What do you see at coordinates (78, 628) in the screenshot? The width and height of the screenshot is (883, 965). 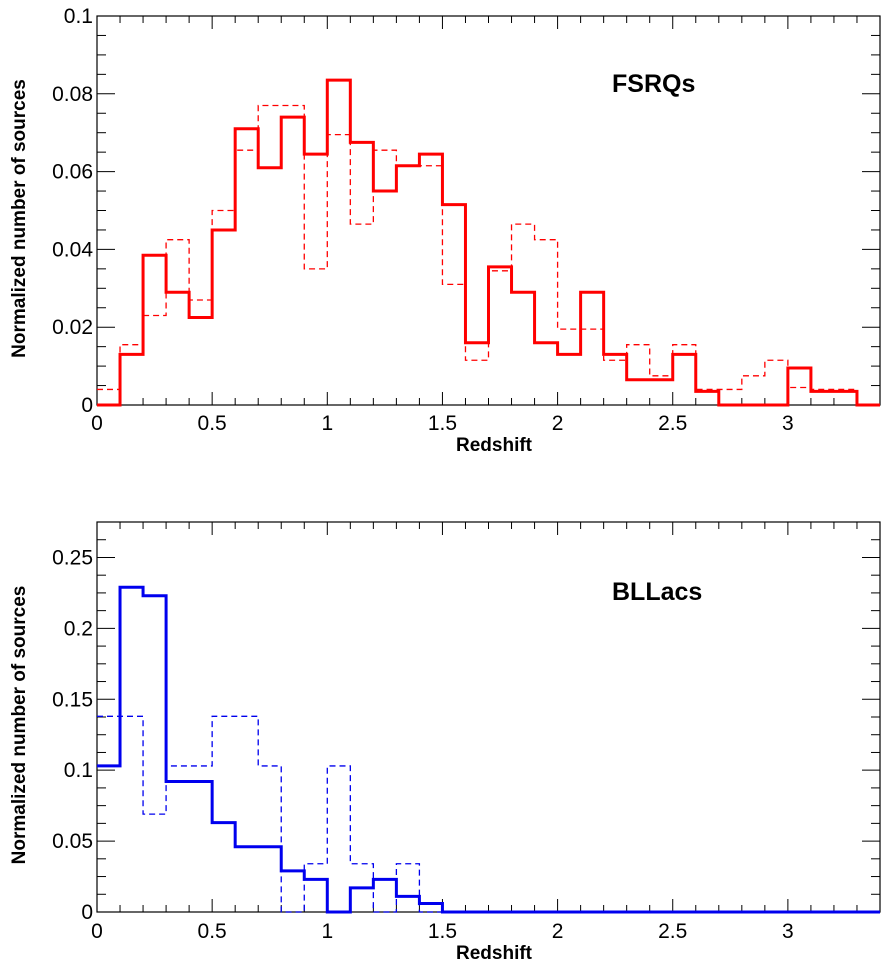 I see `y-tick-label: 0.2` at bounding box center [78, 628].